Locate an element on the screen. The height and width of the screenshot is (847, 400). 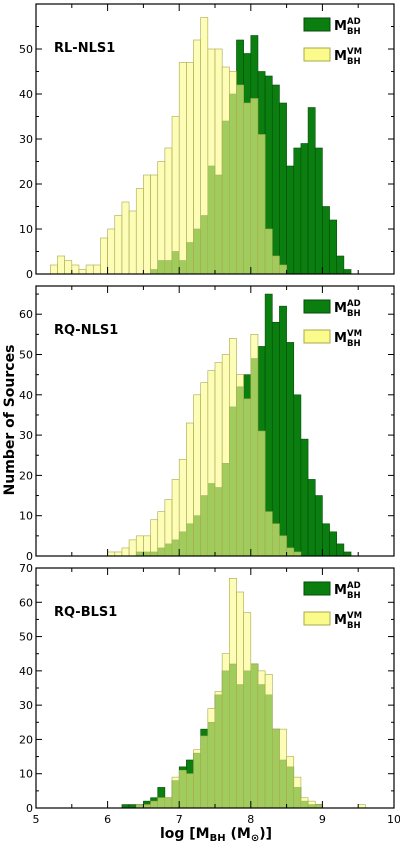
x-axis-title: log [MBH (M⊙)] is located at coordinates (216, 835).